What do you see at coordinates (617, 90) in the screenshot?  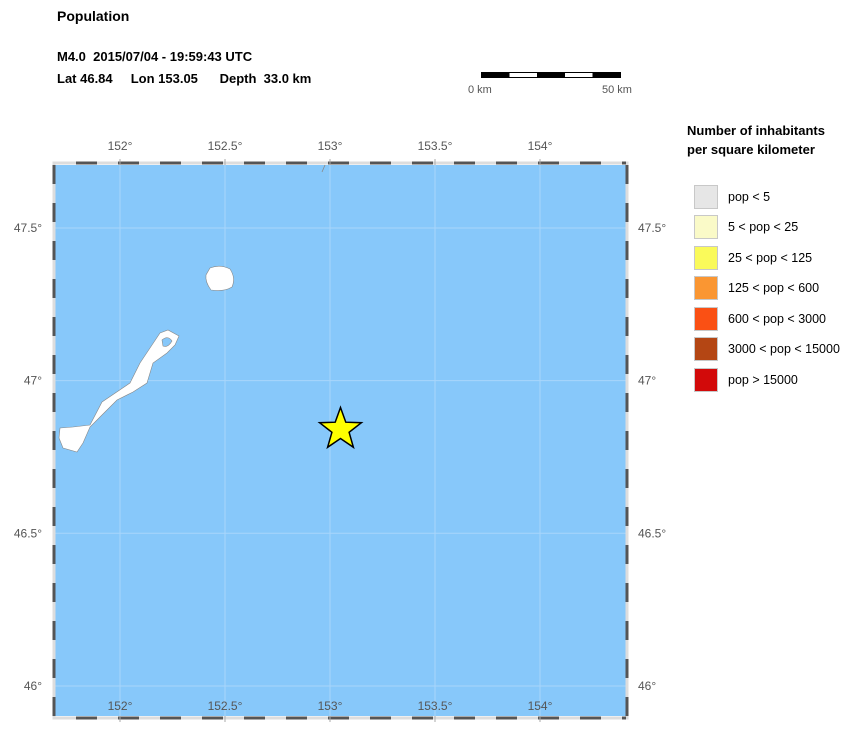 I see `scale-end-label: 50 km` at bounding box center [617, 90].